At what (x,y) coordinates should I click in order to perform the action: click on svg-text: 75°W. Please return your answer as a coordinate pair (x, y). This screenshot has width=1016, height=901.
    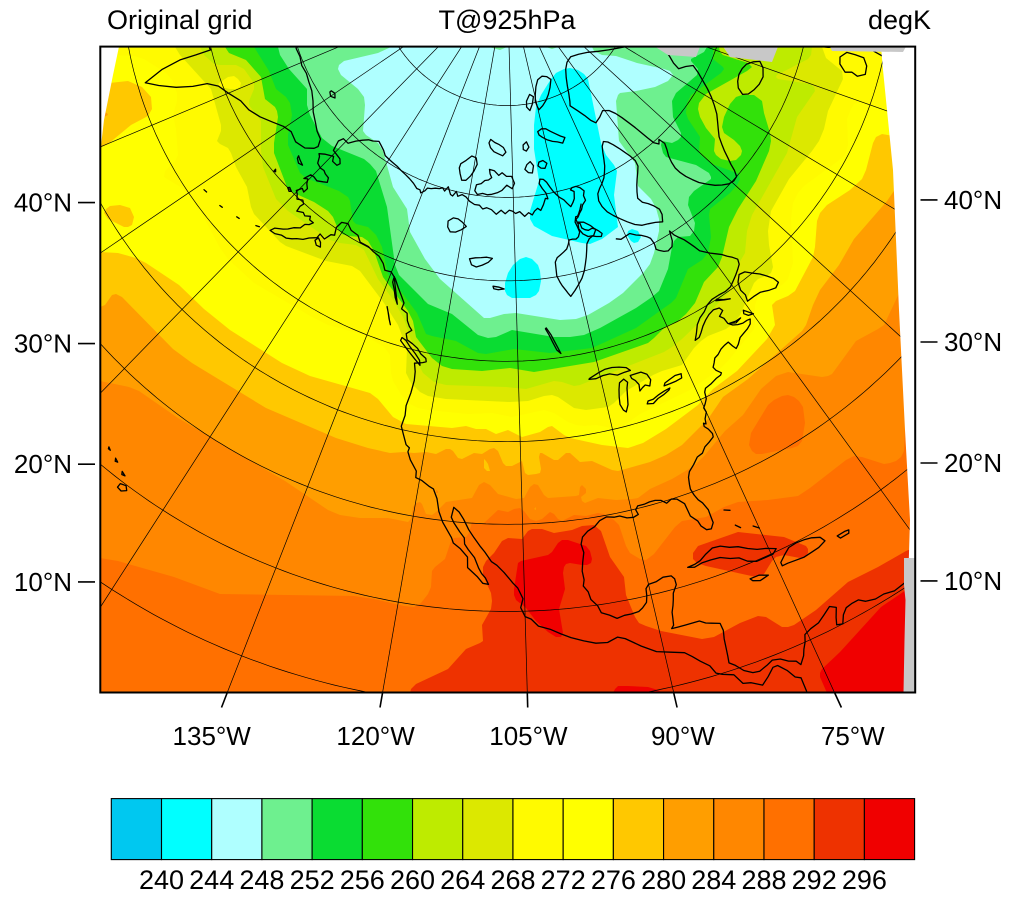
    Looking at the image, I should click on (853, 736).